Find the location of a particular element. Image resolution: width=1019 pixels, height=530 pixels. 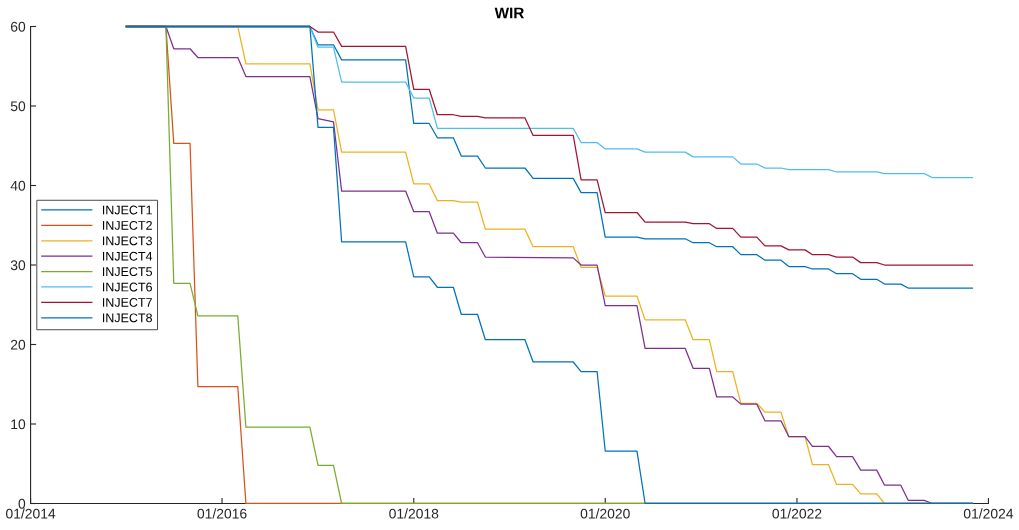

x-tick-label: 01/2020 is located at coordinates (605, 513).